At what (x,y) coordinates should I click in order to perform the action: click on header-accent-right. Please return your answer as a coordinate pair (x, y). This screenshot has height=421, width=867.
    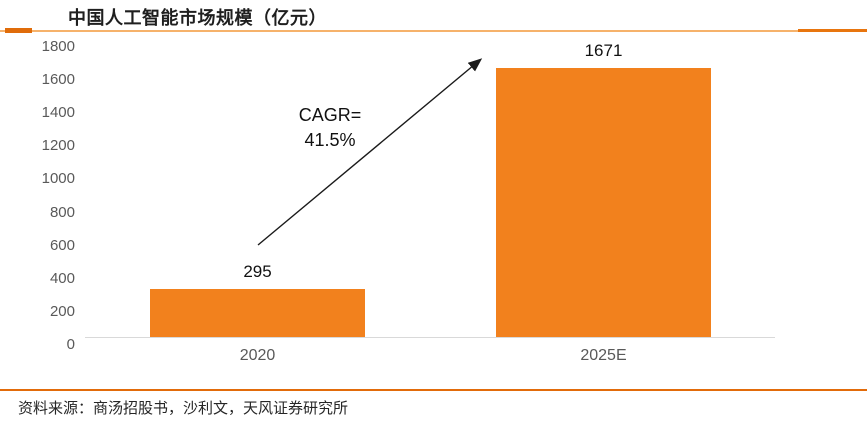
    Looking at the image, I should click on (832, 30).